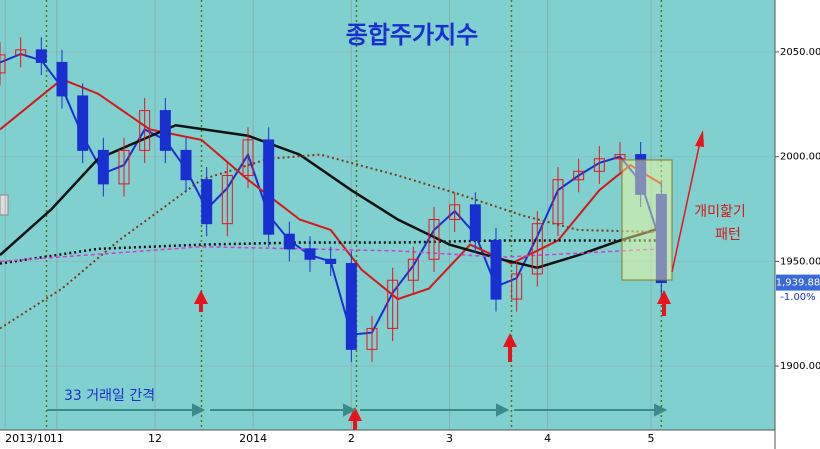 The width and height of the screenshot is (820, 449). What do you see at coordinates (155, 438) in the screenshot?
I see `x-tick-label: 12` at bounding box center [155, 438].